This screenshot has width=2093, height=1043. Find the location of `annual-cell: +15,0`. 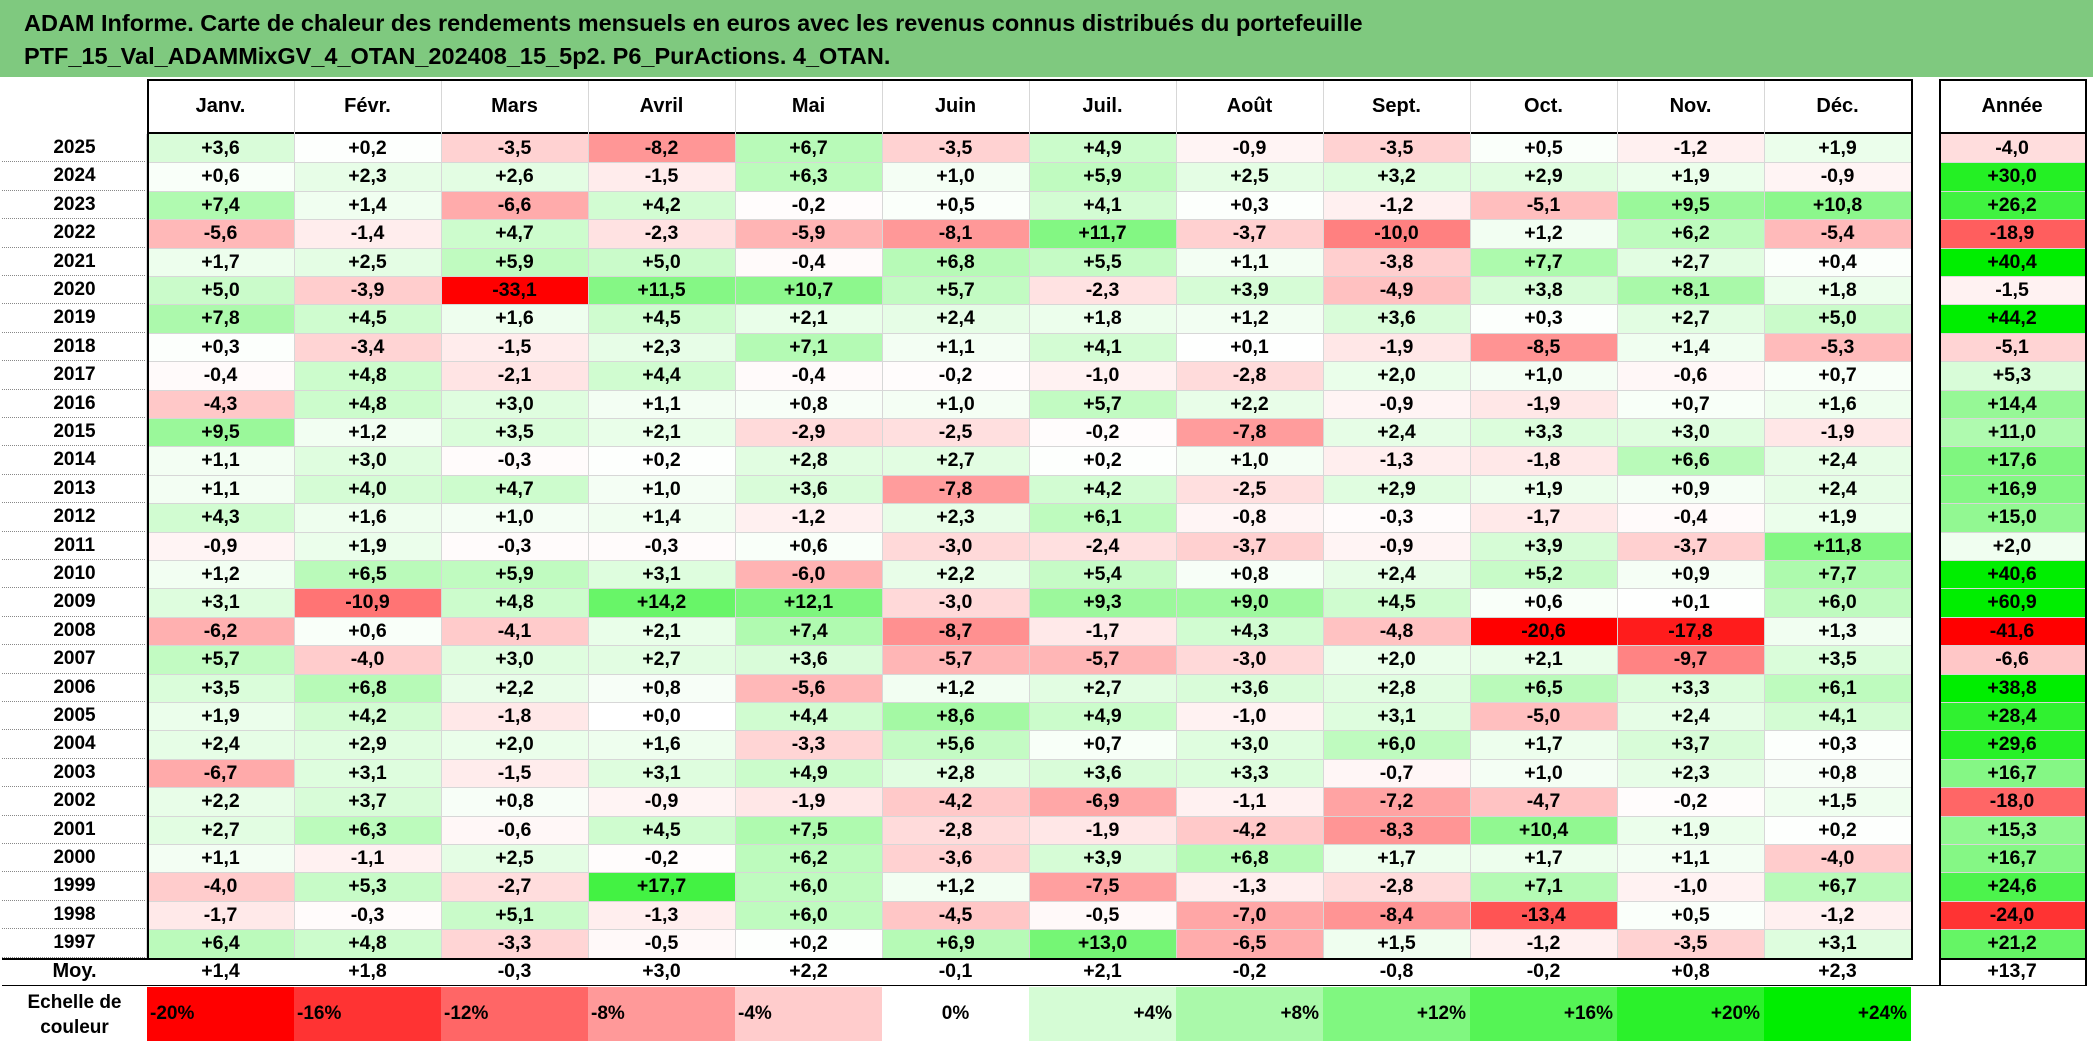

annual-cell: +15,0 is located at coordinates (2012, 517).